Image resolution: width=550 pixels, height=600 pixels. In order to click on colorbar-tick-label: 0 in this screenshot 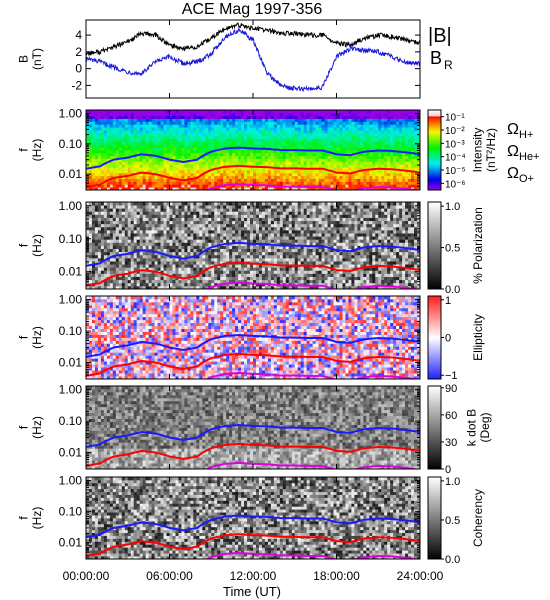, I will do `click(448, 339)`.